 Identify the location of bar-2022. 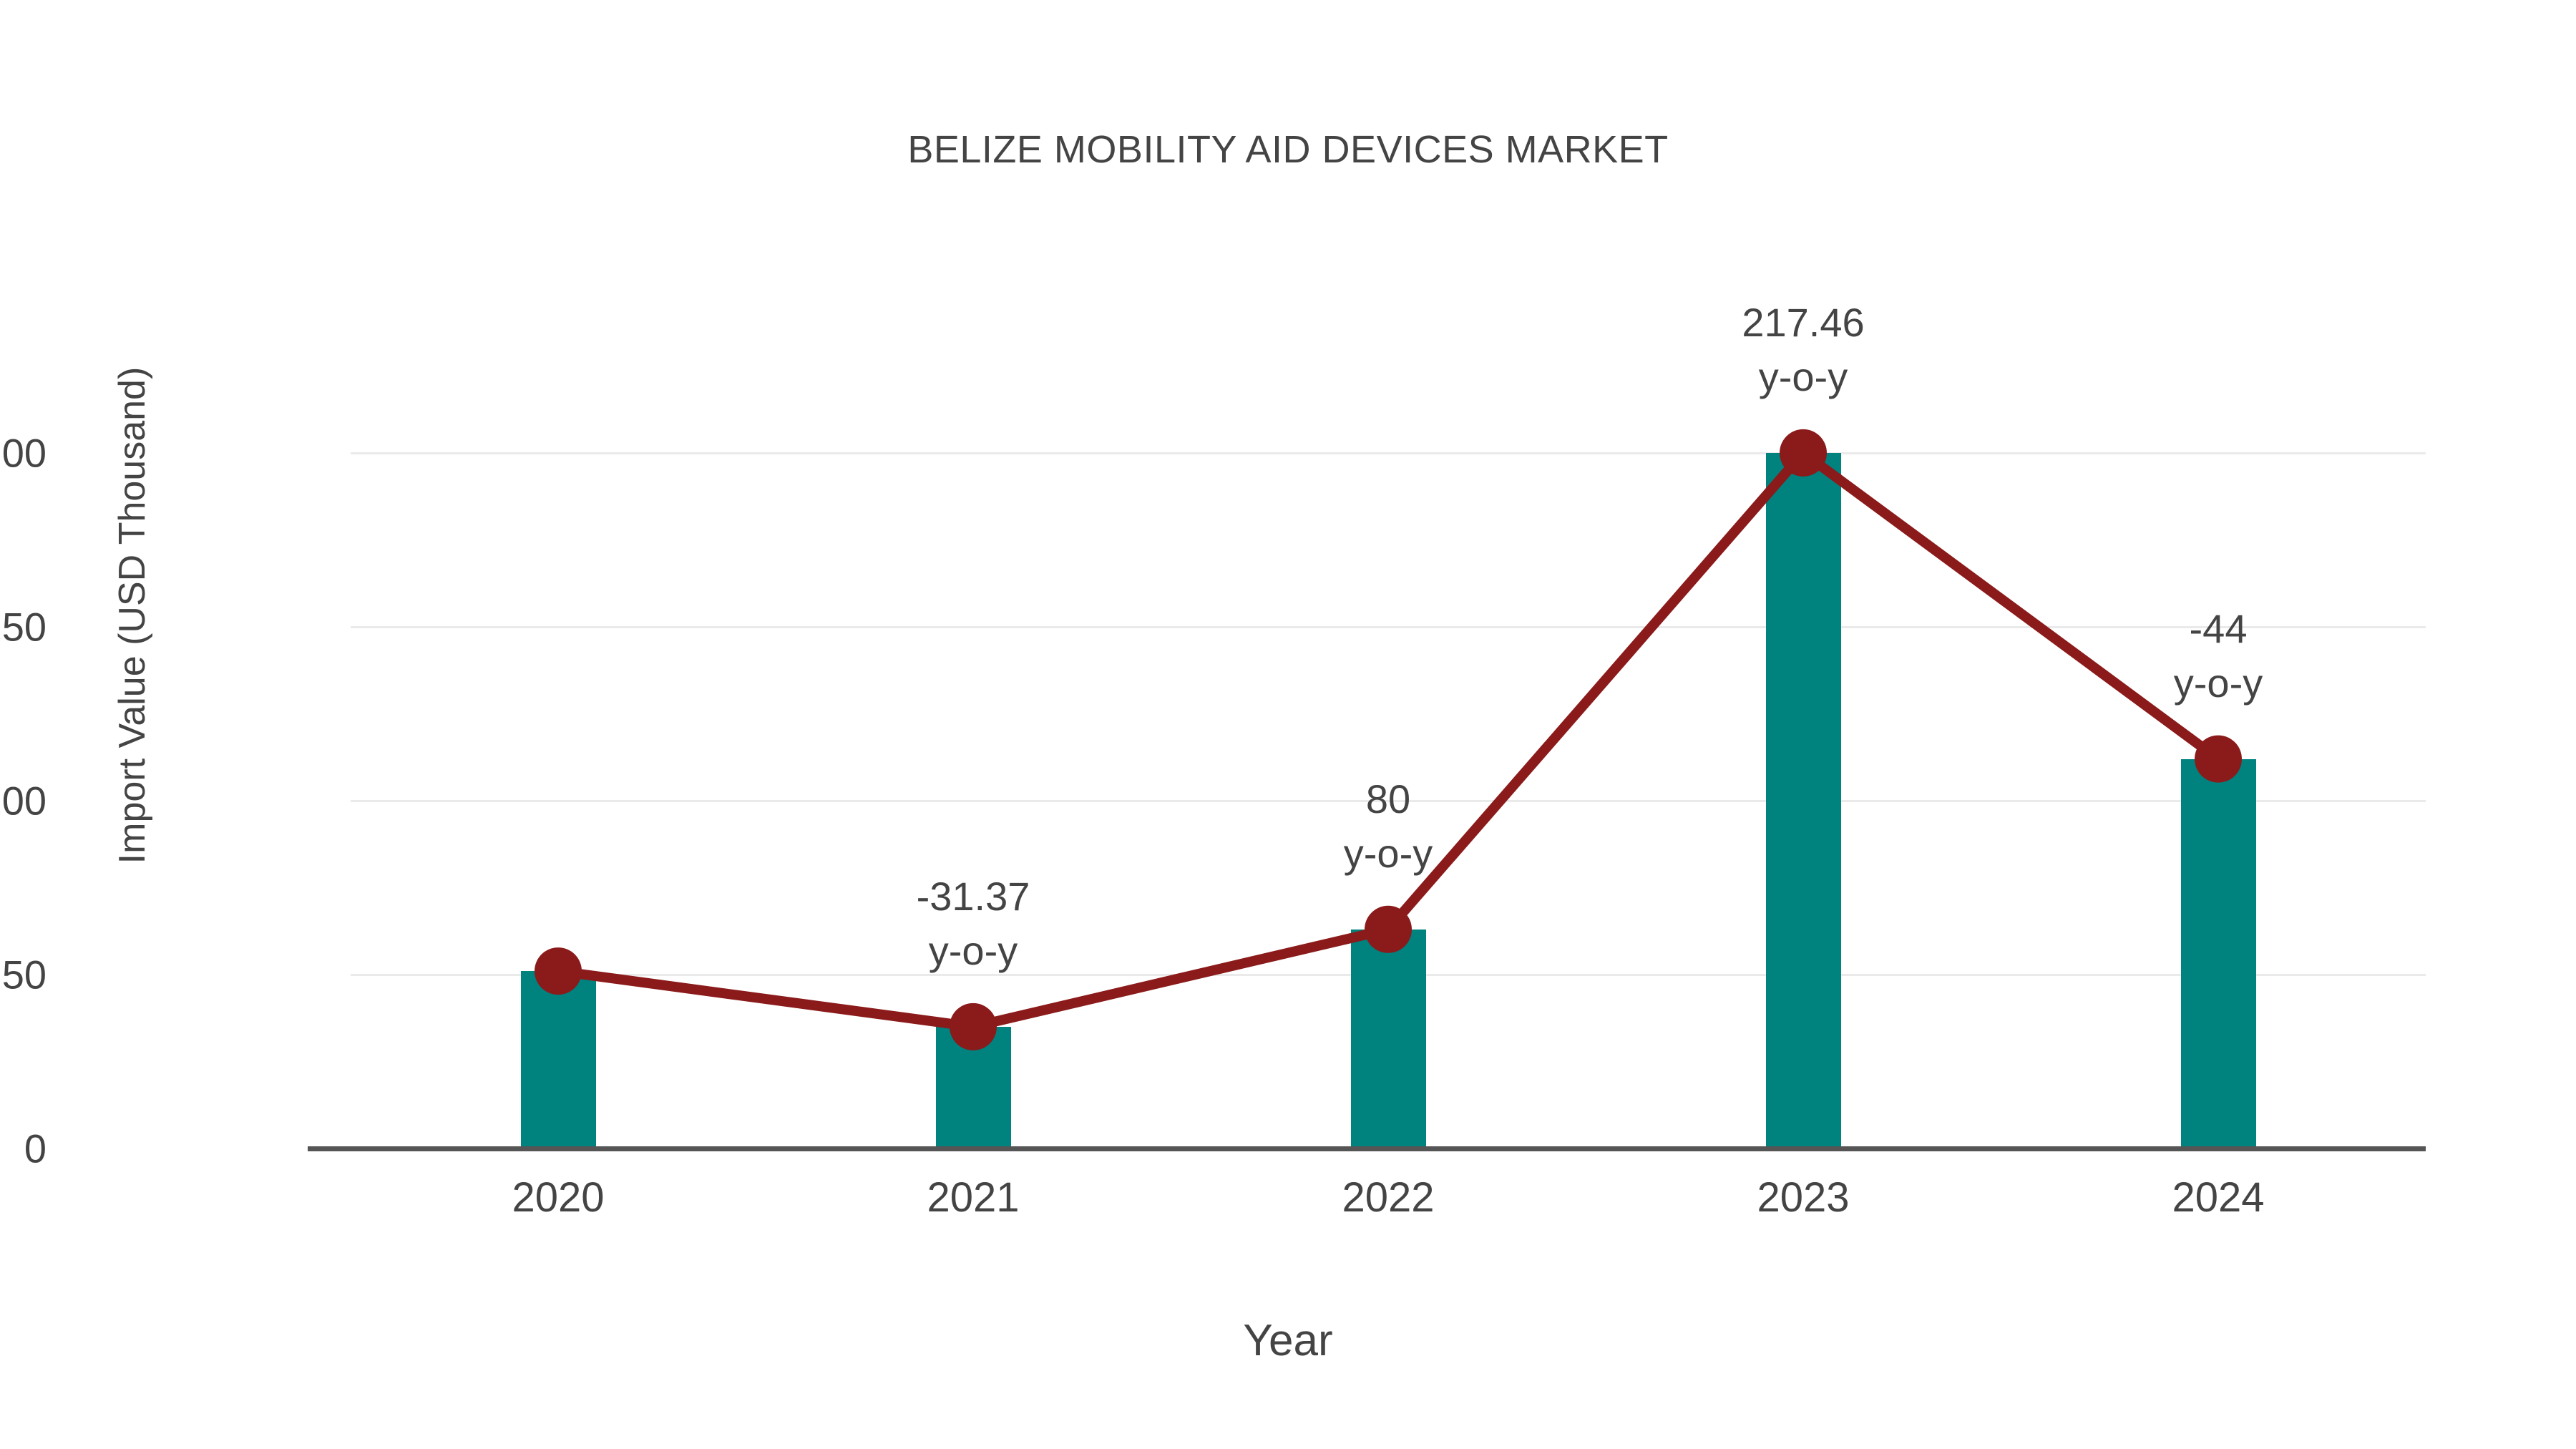
(1388, 1038).